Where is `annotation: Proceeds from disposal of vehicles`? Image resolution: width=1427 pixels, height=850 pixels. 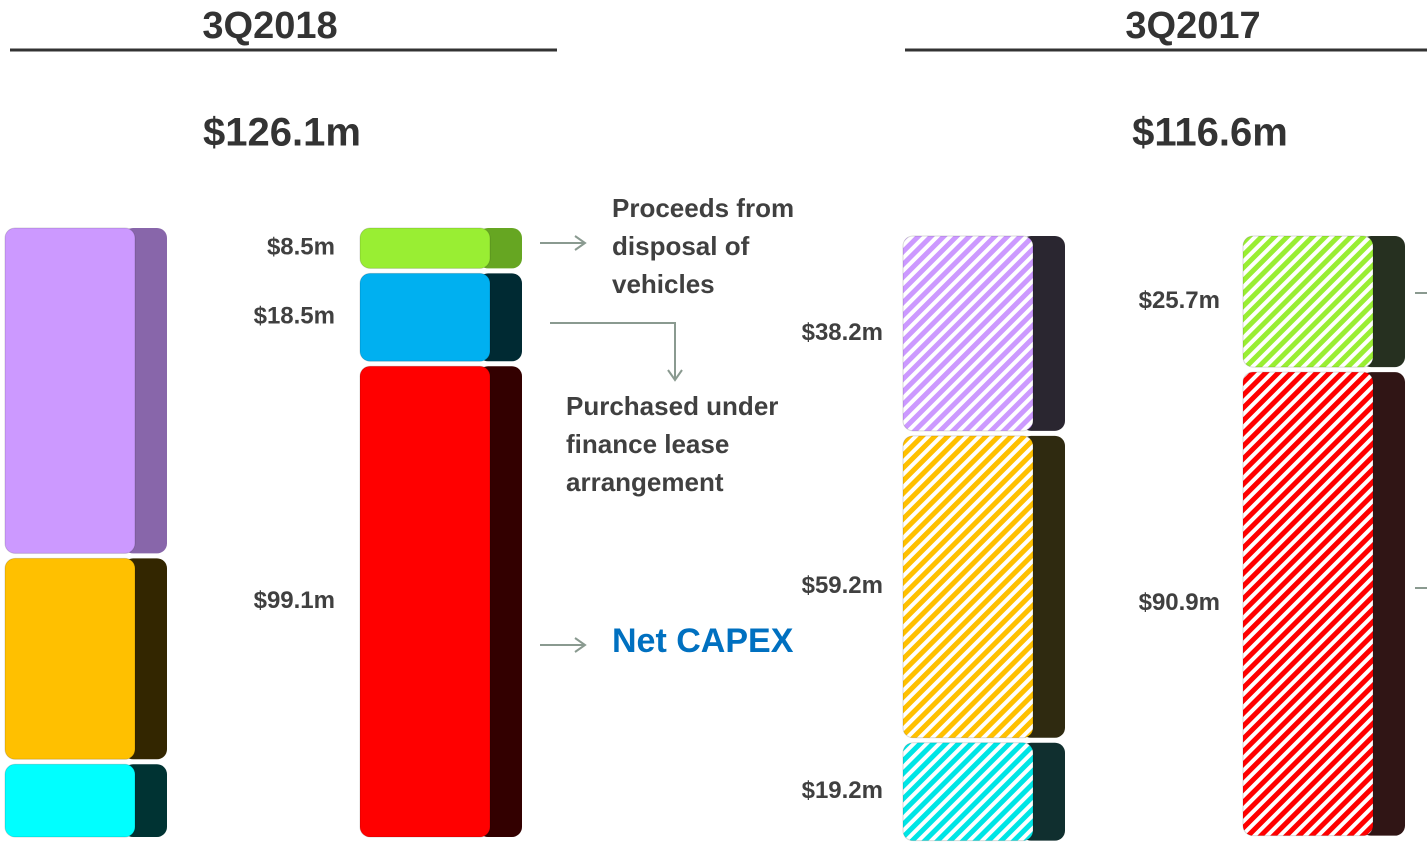
annotation: Proceeds from disposal of vehicles is located at coordinates (703, 246).